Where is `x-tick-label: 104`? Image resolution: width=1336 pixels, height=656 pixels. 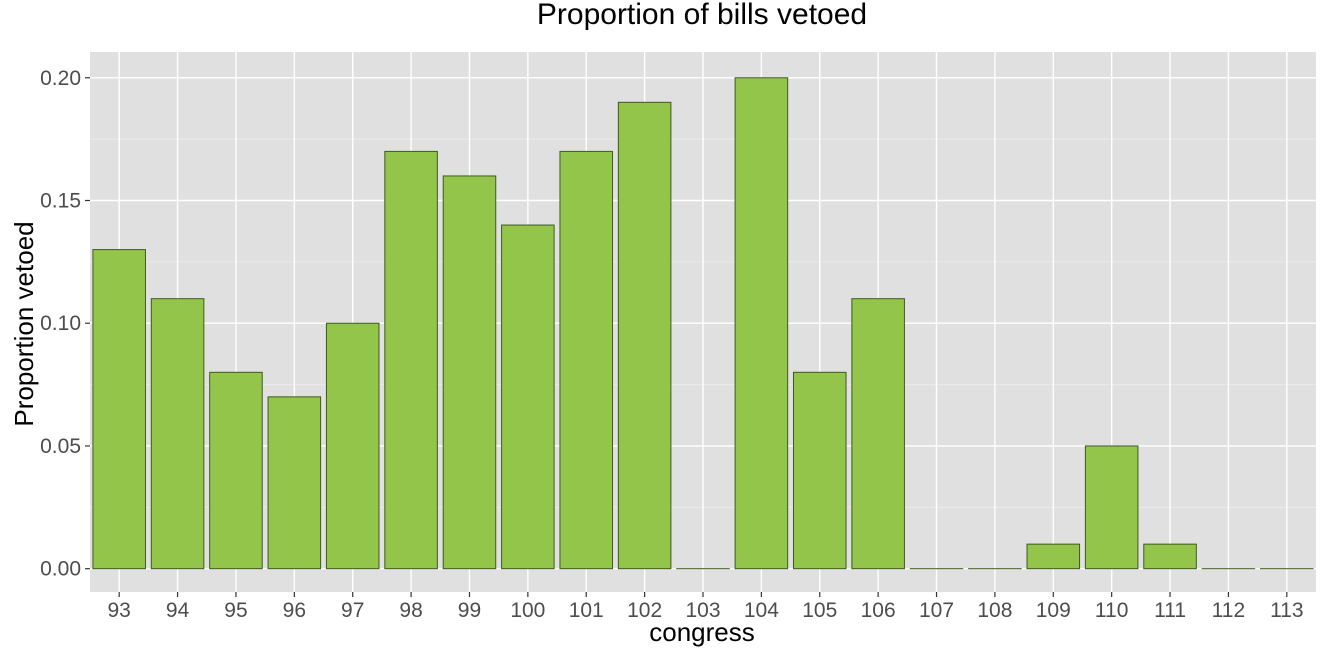
x-tick-label: 104 is located at coordinates (761, 610).